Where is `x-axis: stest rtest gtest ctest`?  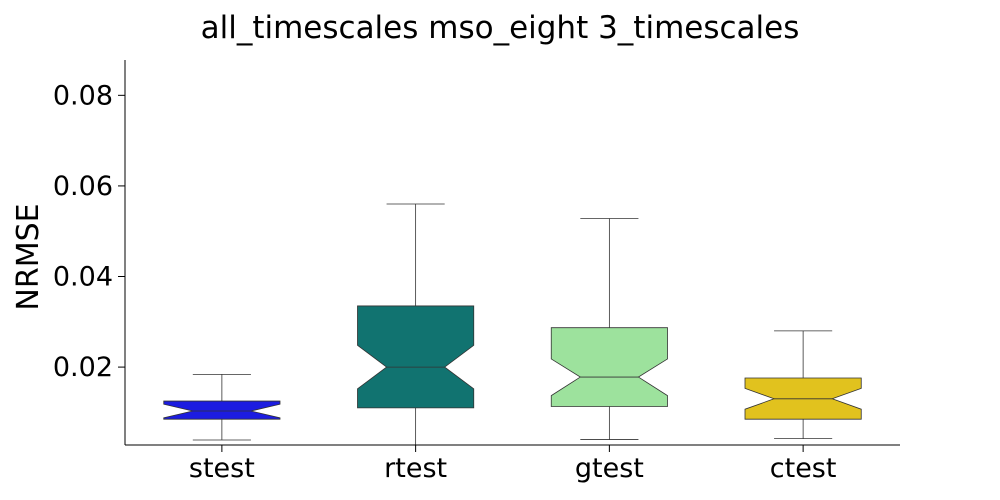
x-axis: stest rtest gtest ctest is located at coordinates (513, 464).